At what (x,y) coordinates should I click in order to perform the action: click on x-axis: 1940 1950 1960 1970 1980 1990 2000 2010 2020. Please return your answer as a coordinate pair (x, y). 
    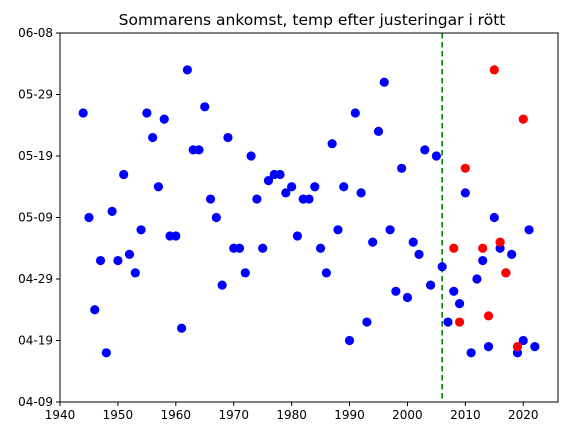
    Looking at the image, I should click on (292, 412).